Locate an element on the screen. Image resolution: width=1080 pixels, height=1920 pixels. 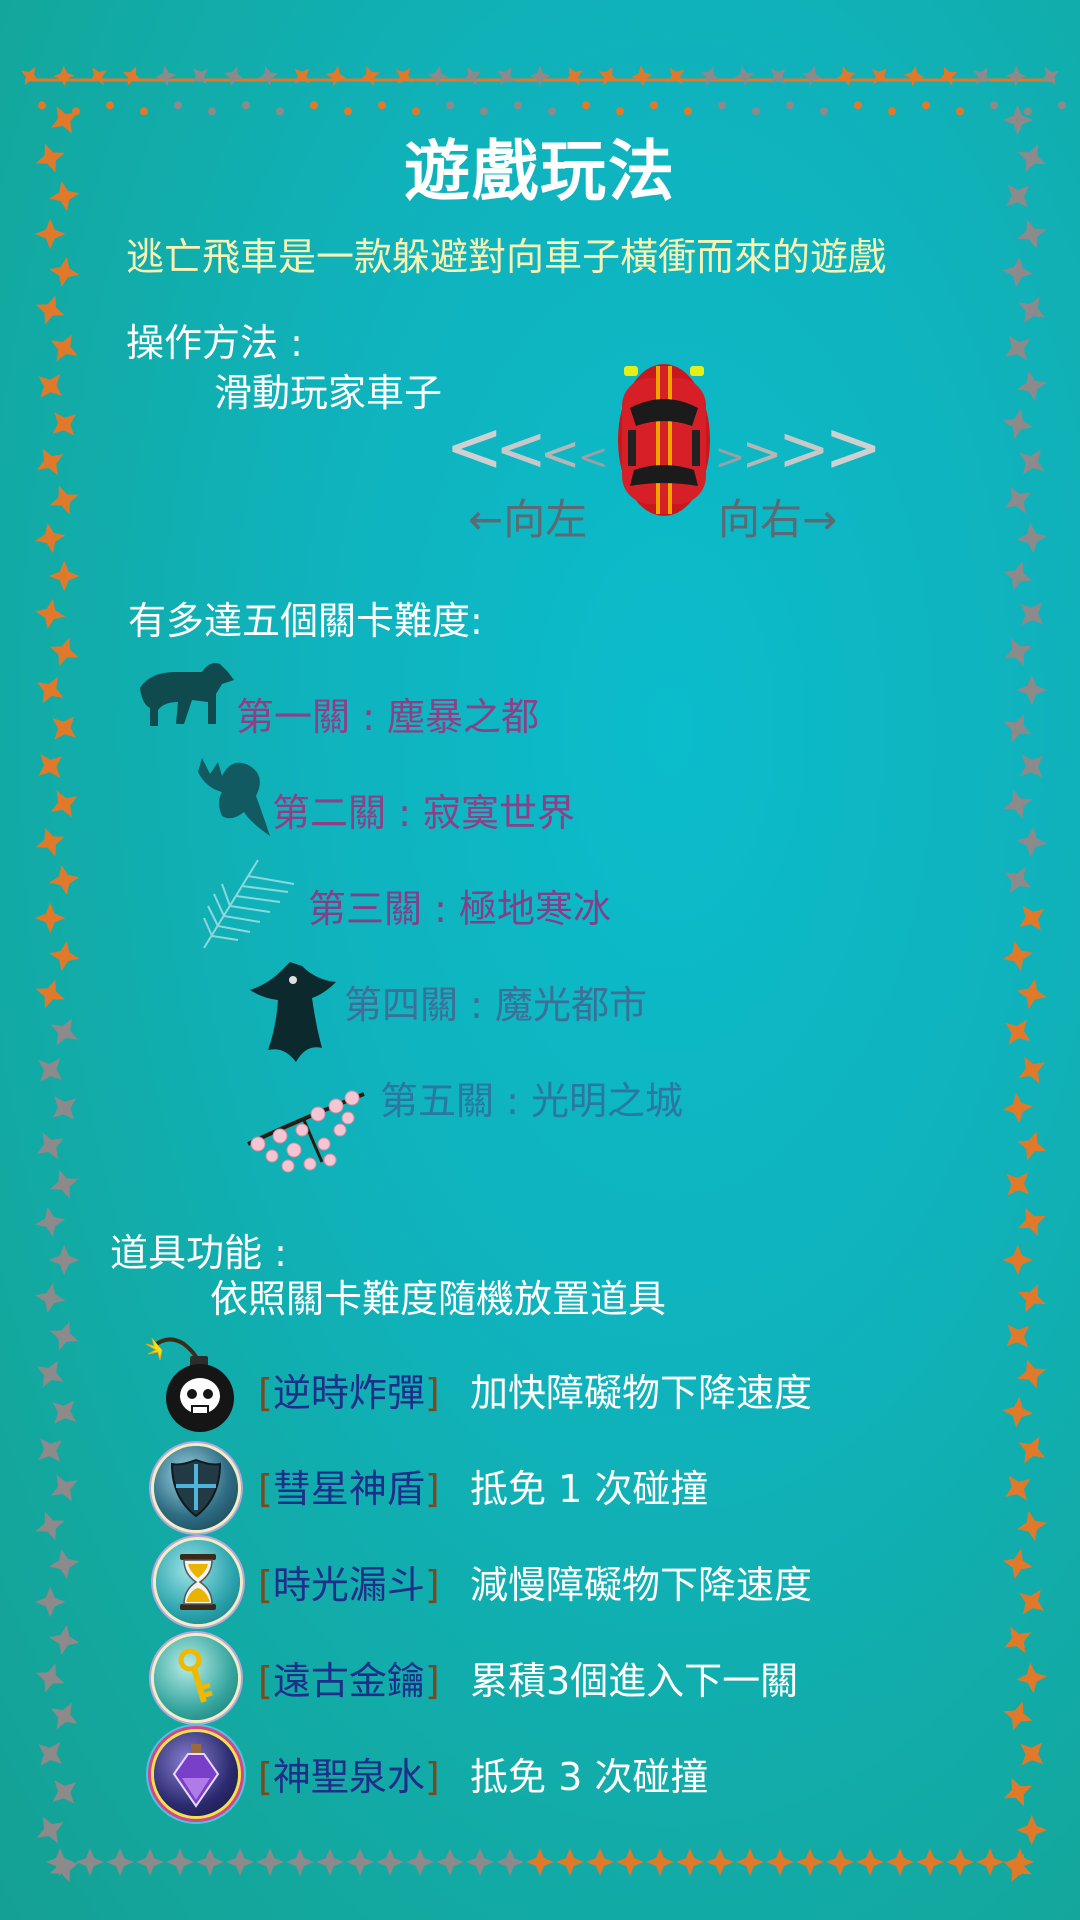
levels-heading: 有多達五個關卡難度: is located at coordinates (305, 621).